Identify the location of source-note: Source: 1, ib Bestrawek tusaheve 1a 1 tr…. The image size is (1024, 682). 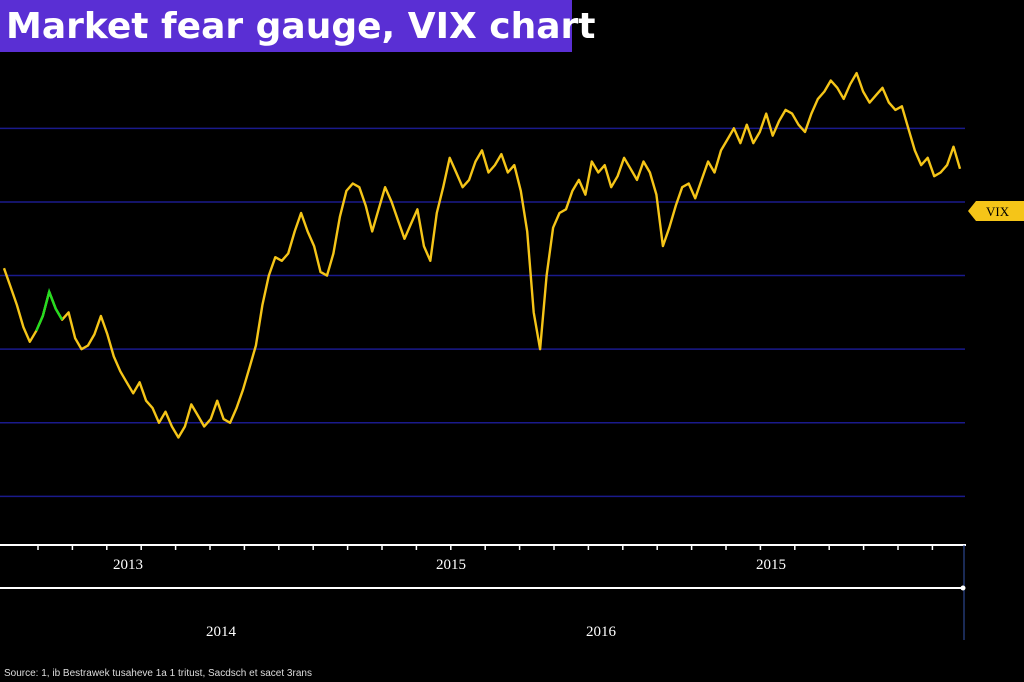
(158, 673).